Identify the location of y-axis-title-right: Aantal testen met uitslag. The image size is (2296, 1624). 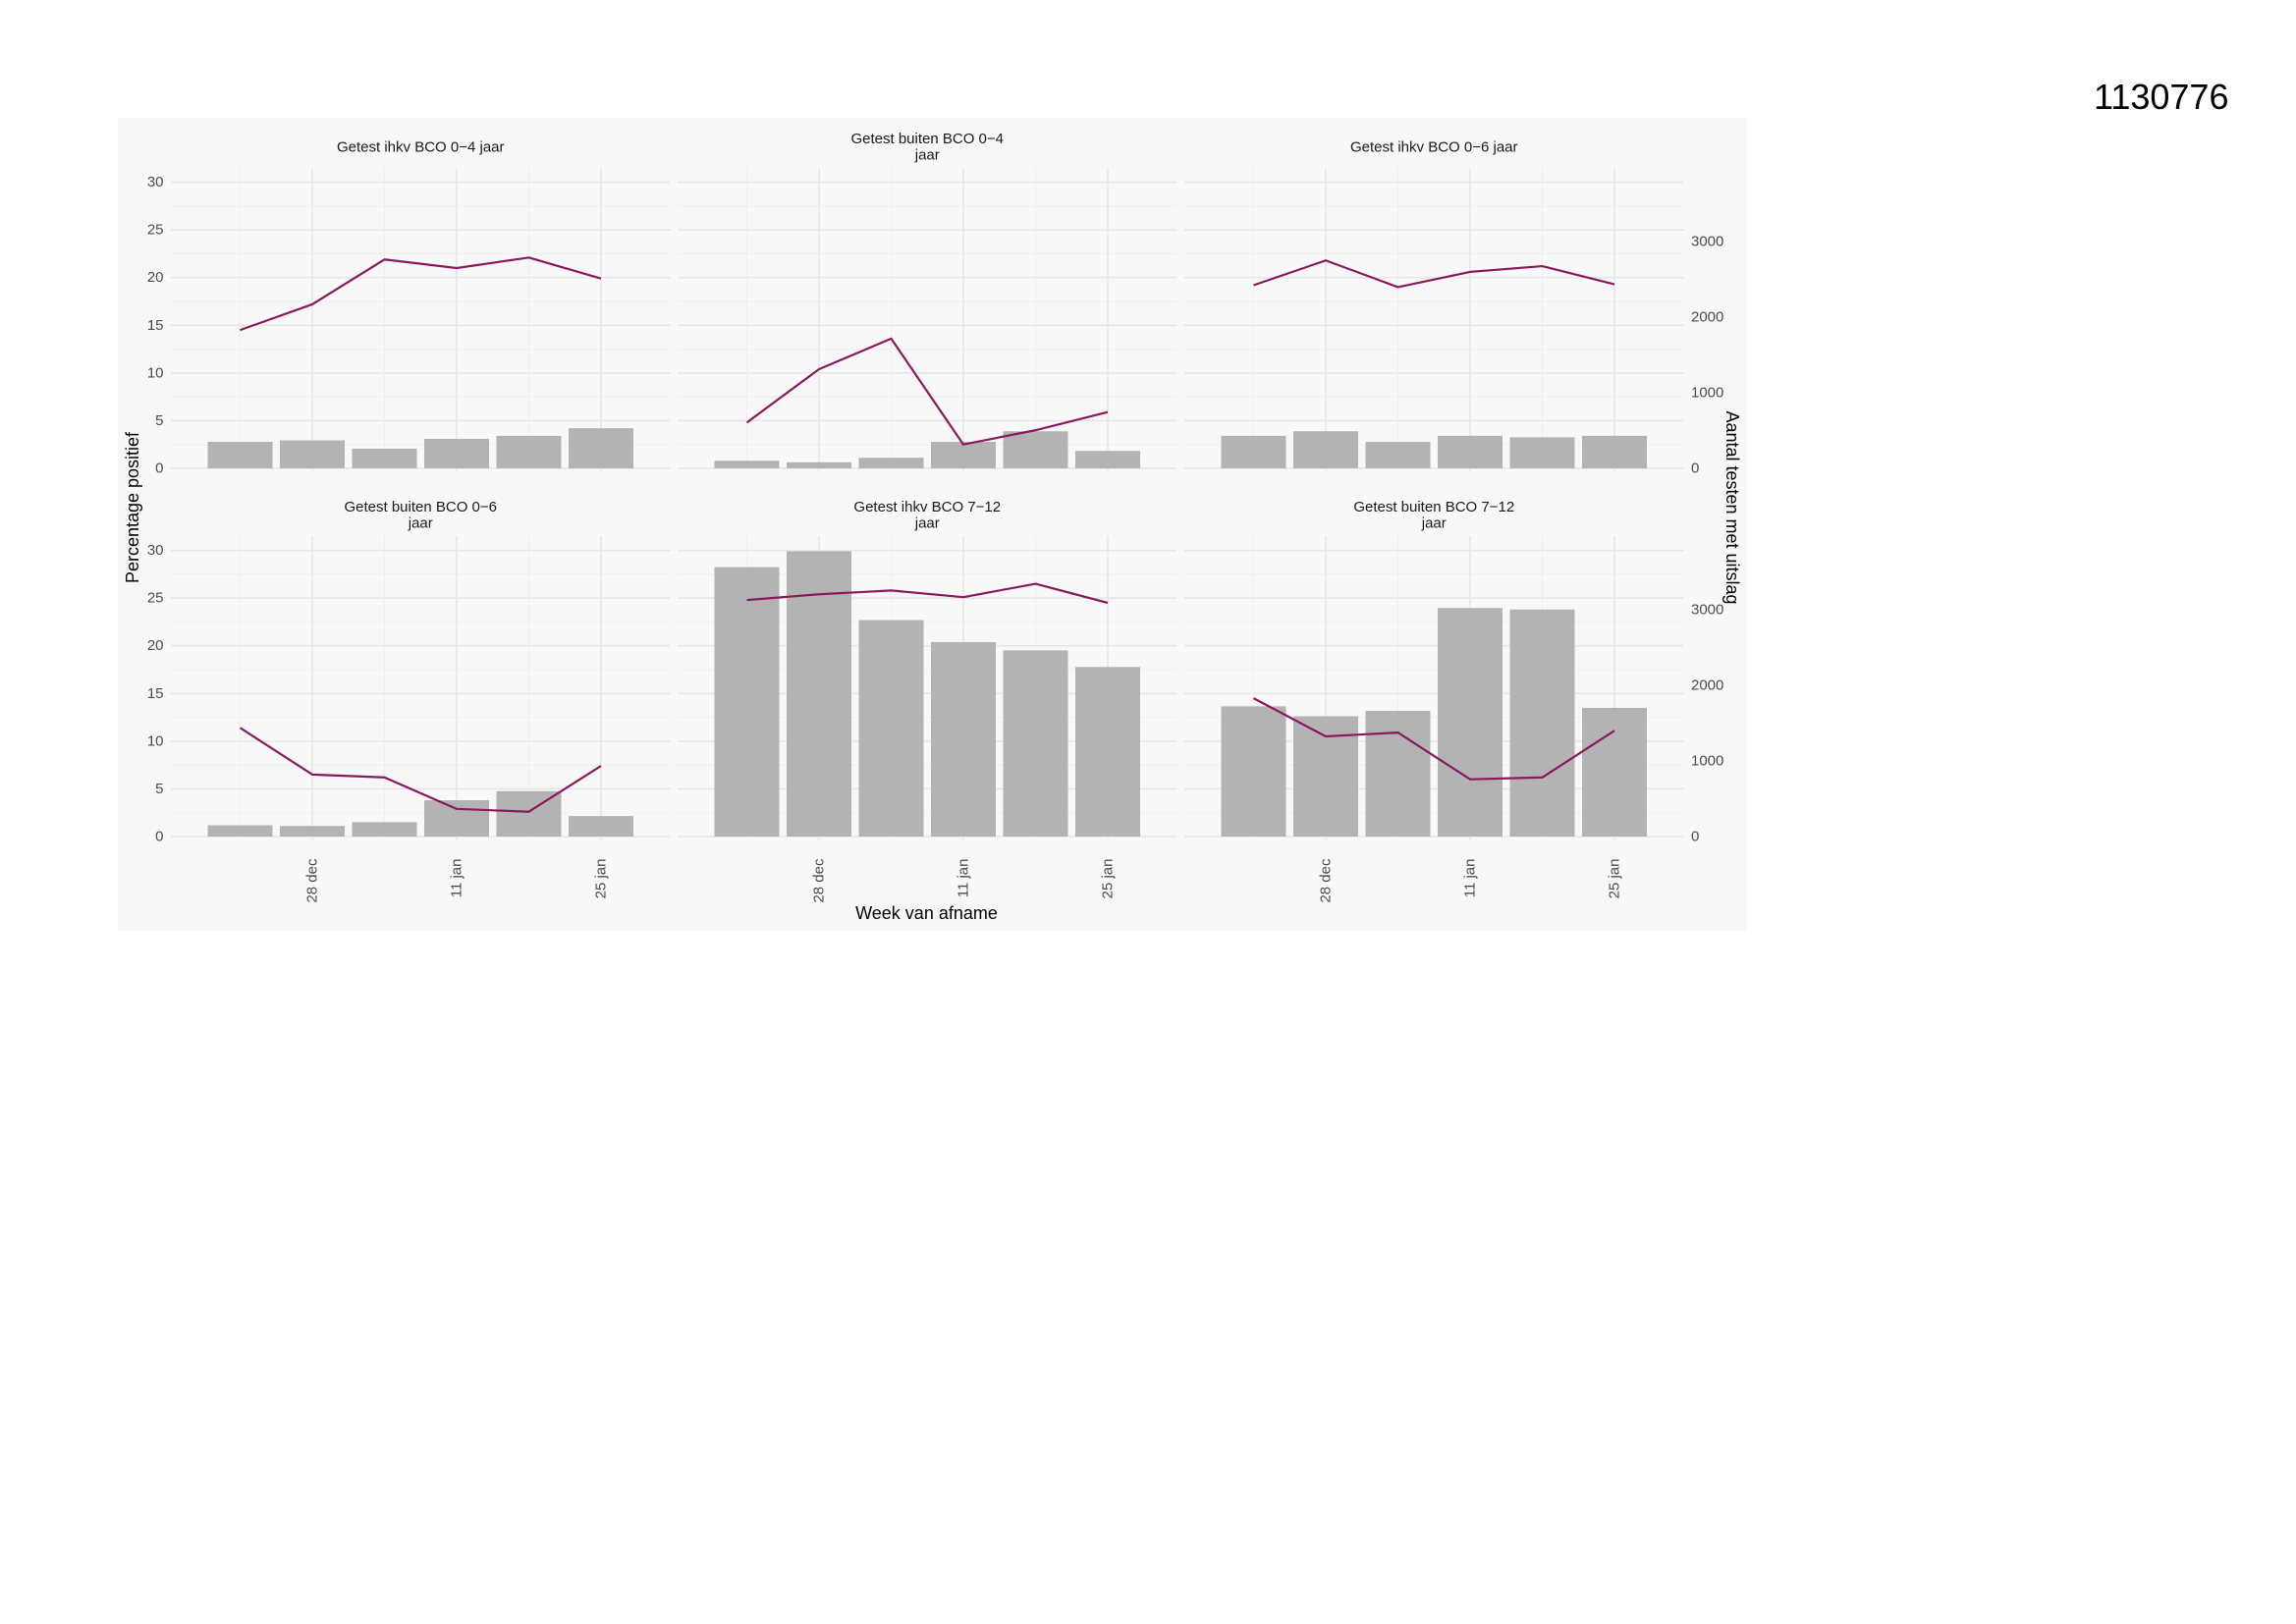
(1732, 507).